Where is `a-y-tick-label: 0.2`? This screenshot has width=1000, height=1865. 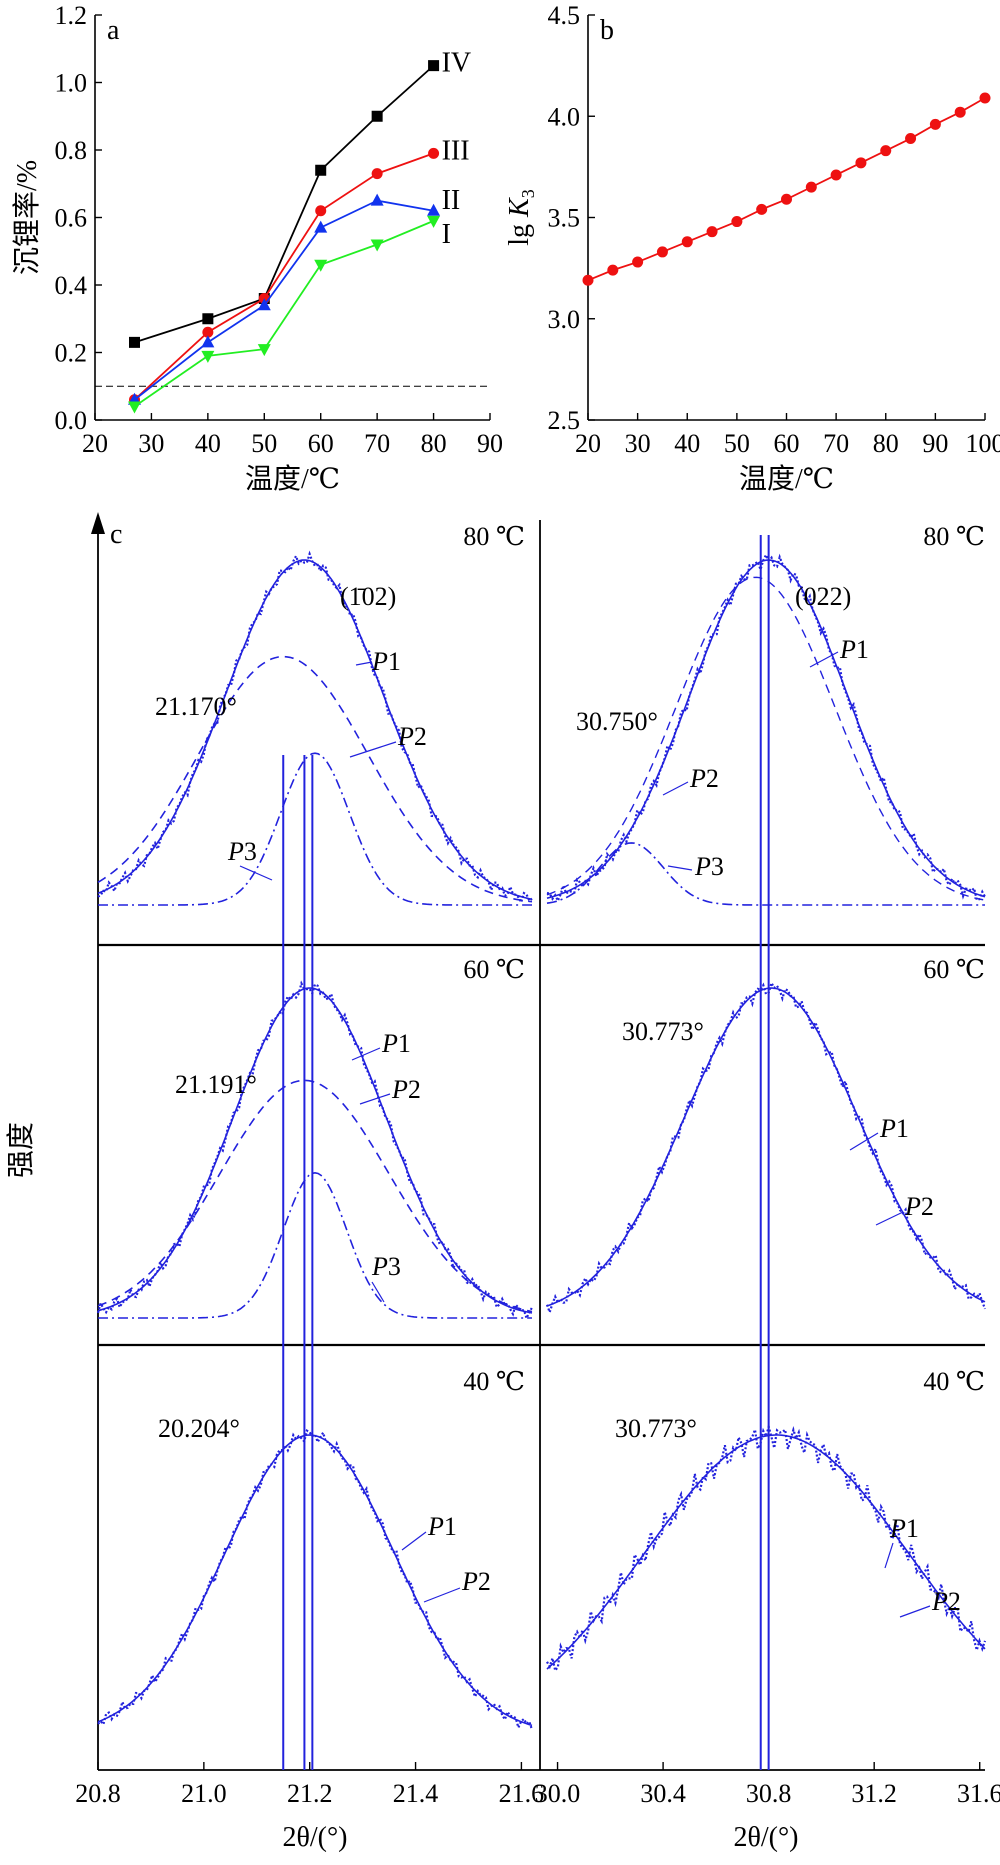 a-y-tick-label: 0.2 is located at coordinates (71, 353).